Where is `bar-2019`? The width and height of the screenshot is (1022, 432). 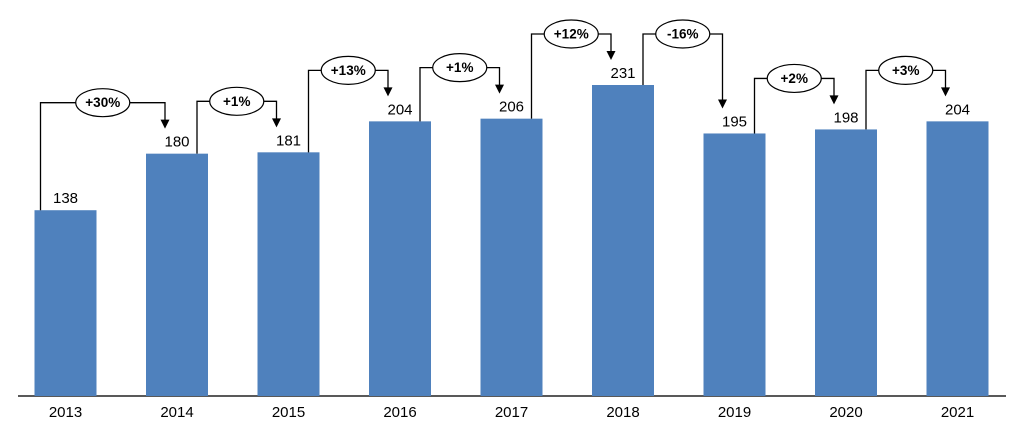 bar-2019 is located at coordinates (734, 264).